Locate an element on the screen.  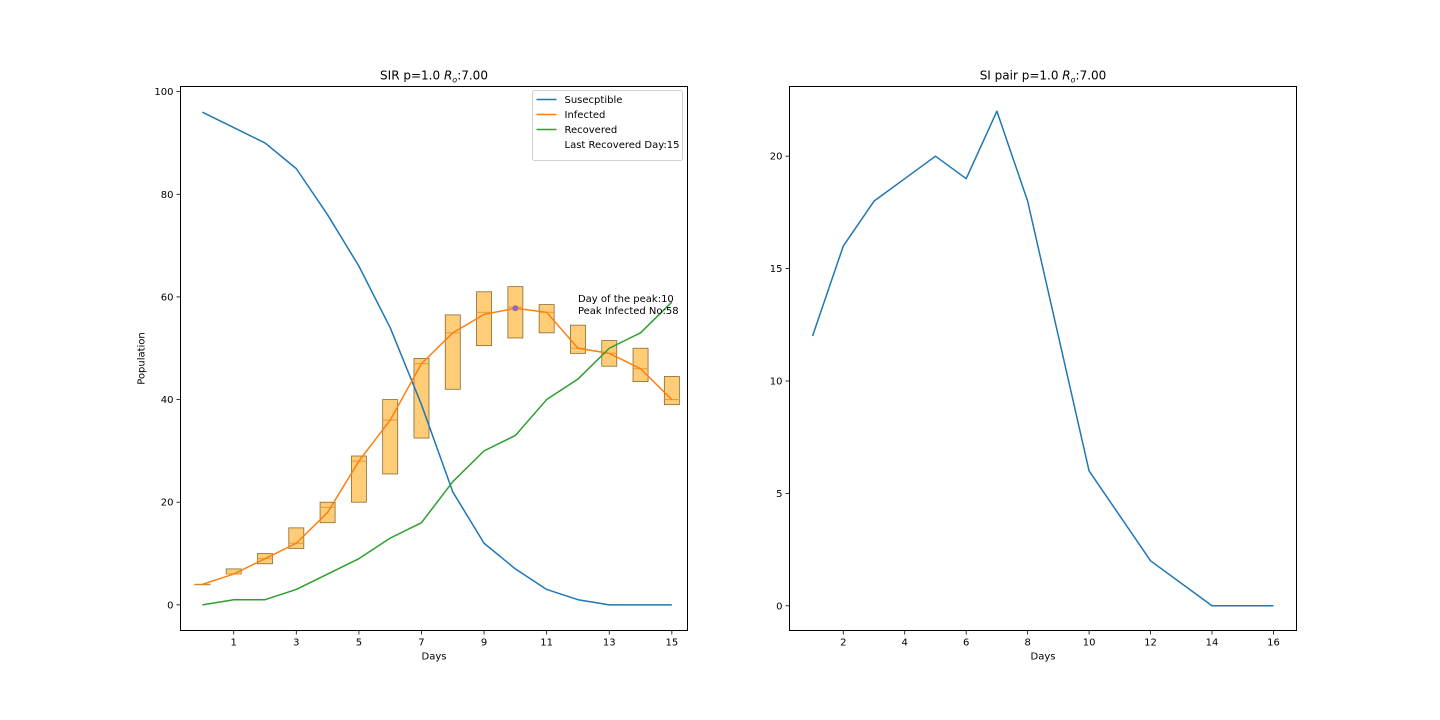
x-tick-label: 9 is located at coordinates (484, 643).